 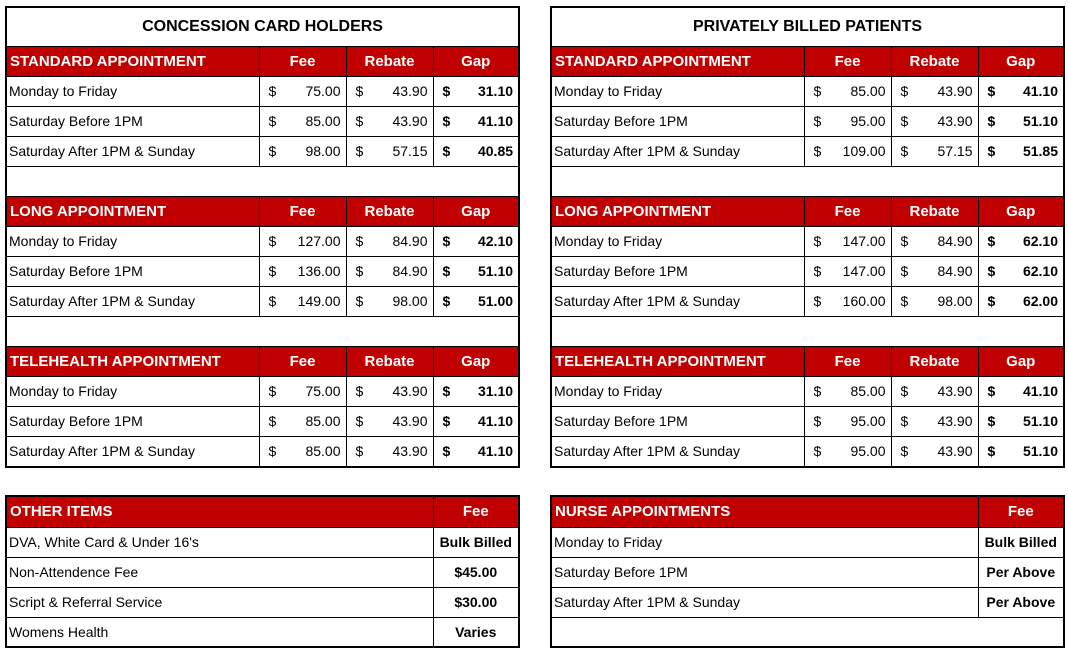 I want to click on section-heading: NURSE APPOINTMENTS, so click(x=765, y=512).